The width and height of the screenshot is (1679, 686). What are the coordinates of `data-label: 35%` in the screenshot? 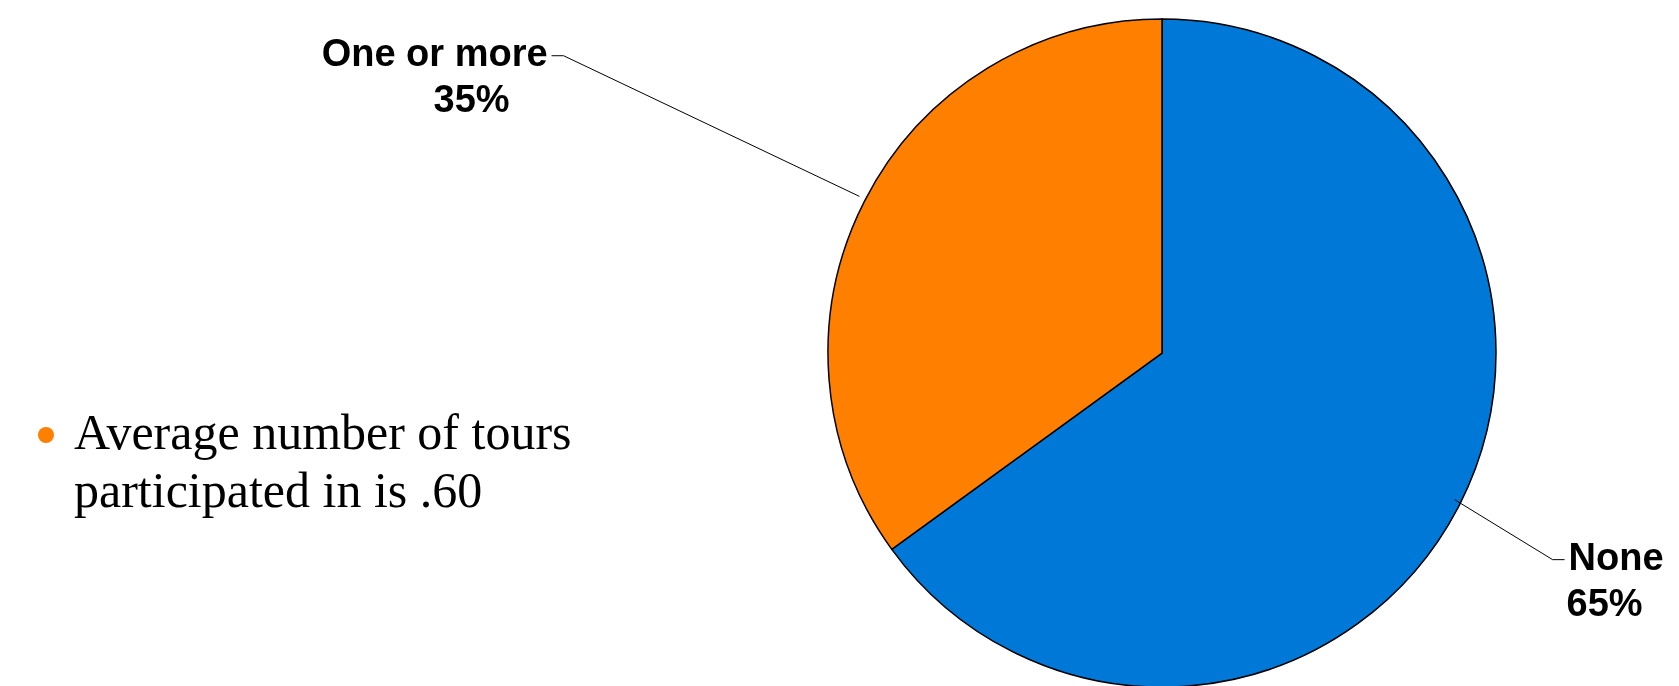 It's located at (471, 98).